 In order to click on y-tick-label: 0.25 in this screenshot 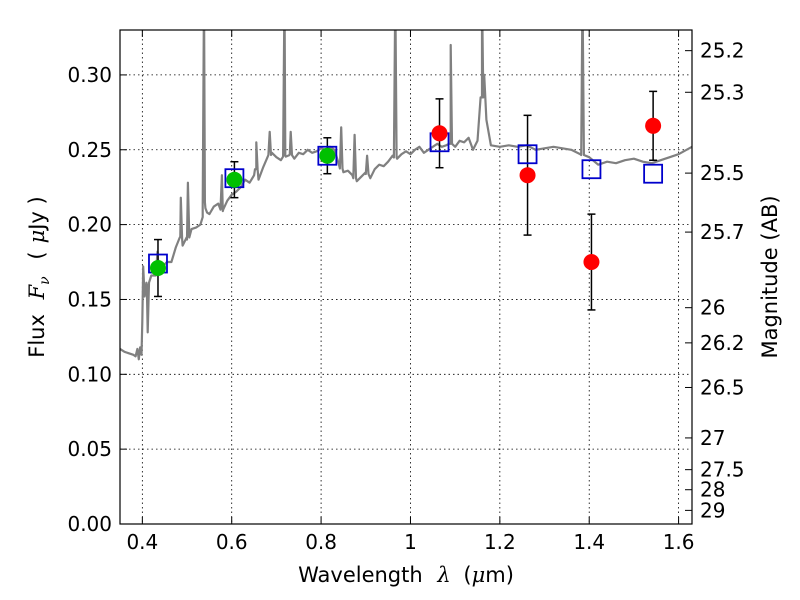, I will do `click(89, 150)`.